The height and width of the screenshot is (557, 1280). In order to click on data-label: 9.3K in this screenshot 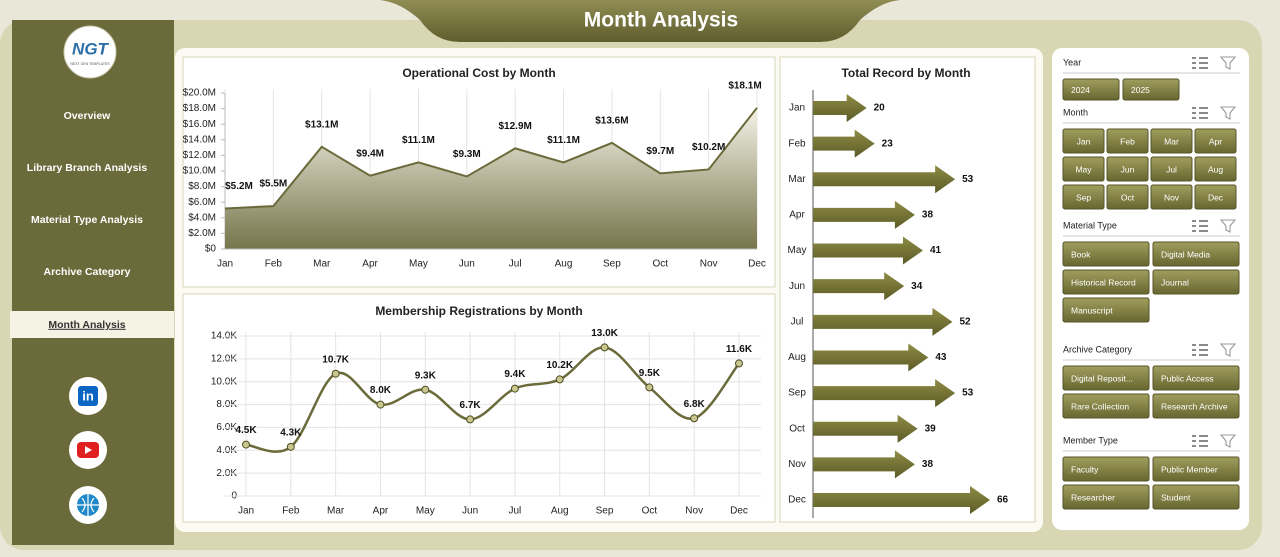, I will do `click(426, 375)`.